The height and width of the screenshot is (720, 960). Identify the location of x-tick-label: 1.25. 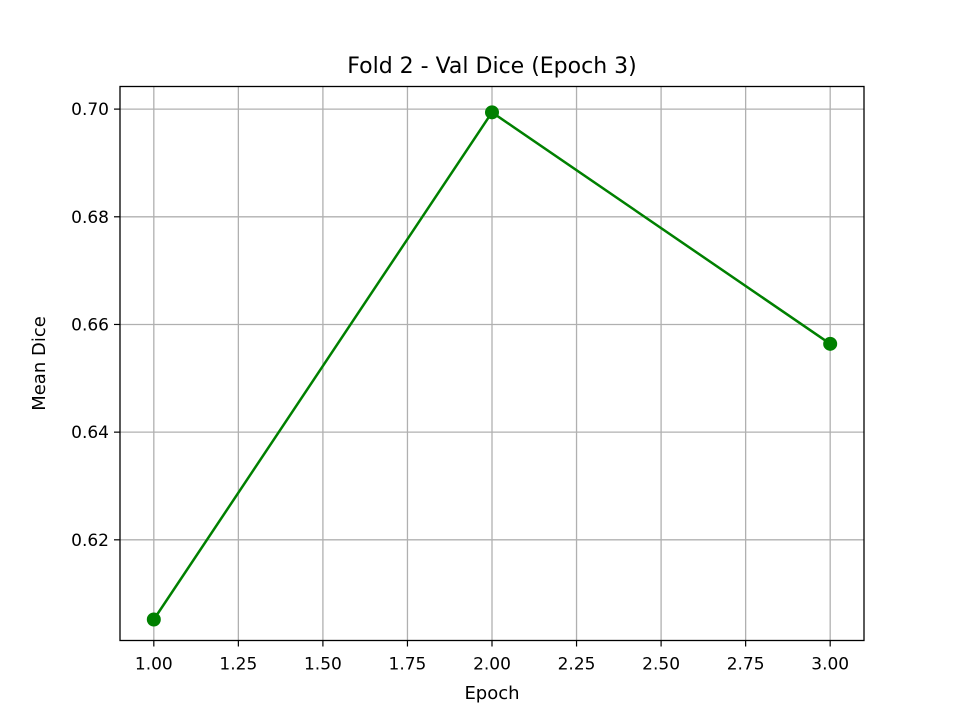
(238, 665).